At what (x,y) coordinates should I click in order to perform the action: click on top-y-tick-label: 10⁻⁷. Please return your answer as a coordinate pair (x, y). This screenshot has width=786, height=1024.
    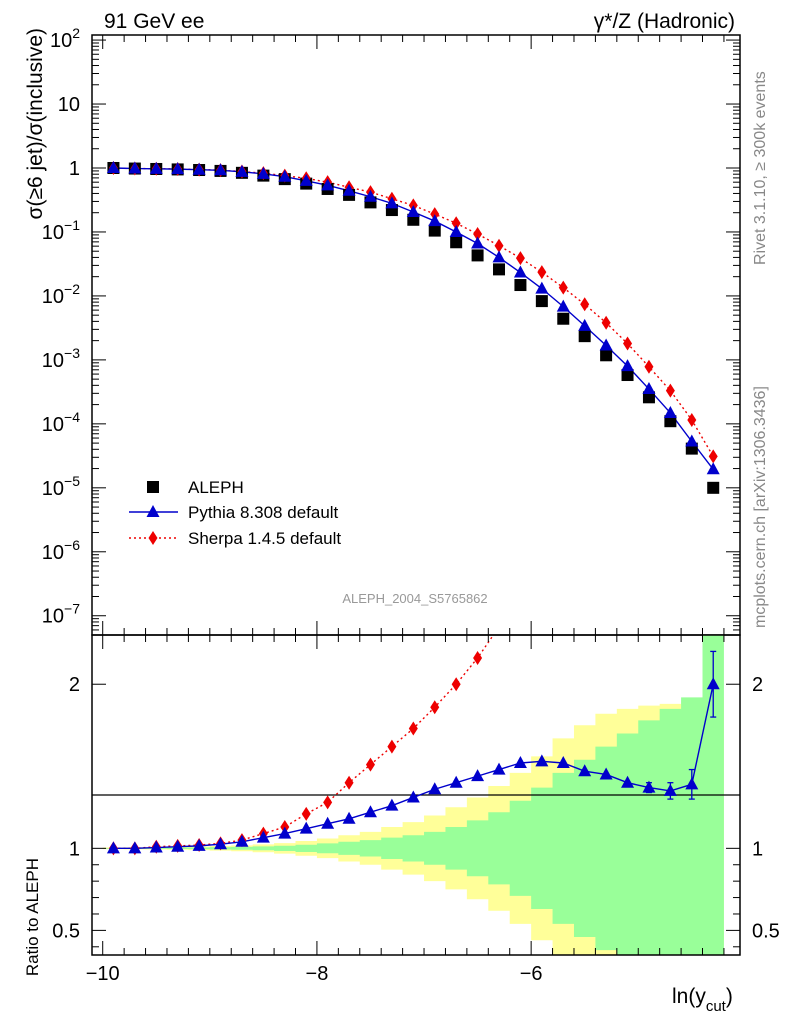
    Looking at the image, I should click on (61, 614).